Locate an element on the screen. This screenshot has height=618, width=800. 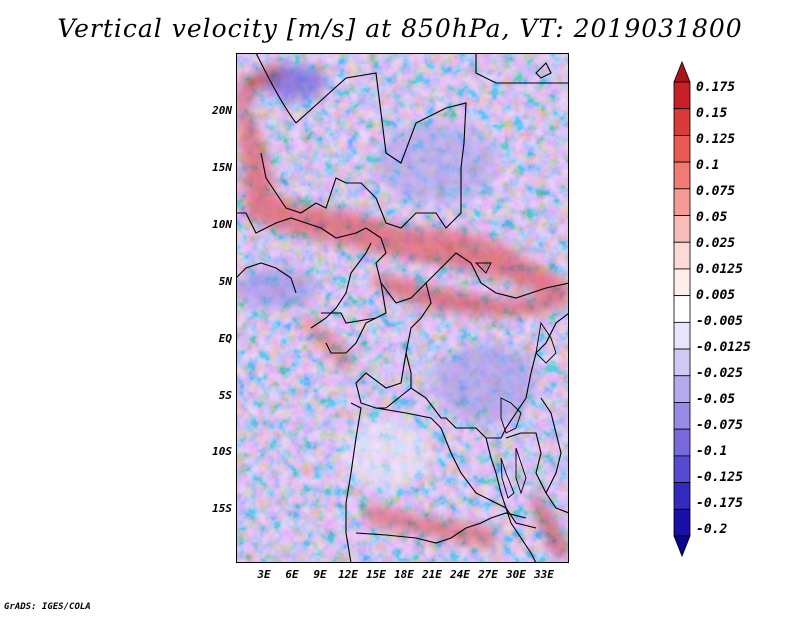
lon-label-3e: 3E is located at coordinates (264, 574).